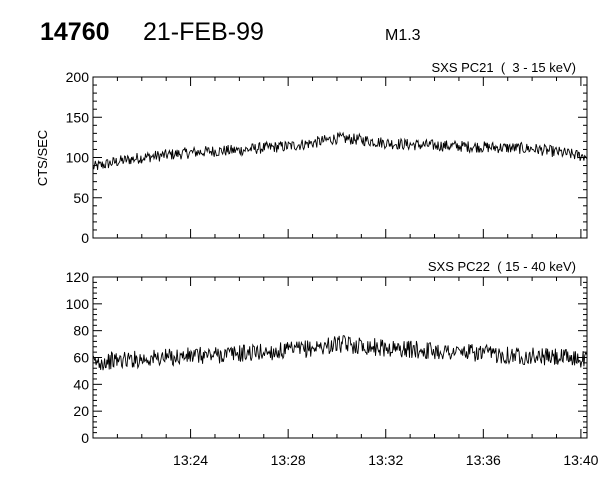 The image size is (600, 480). What do you see at coordinates (340, 353) in the screenshot?
I see `panel-pc22-trace` at bounding box center [340, 353].